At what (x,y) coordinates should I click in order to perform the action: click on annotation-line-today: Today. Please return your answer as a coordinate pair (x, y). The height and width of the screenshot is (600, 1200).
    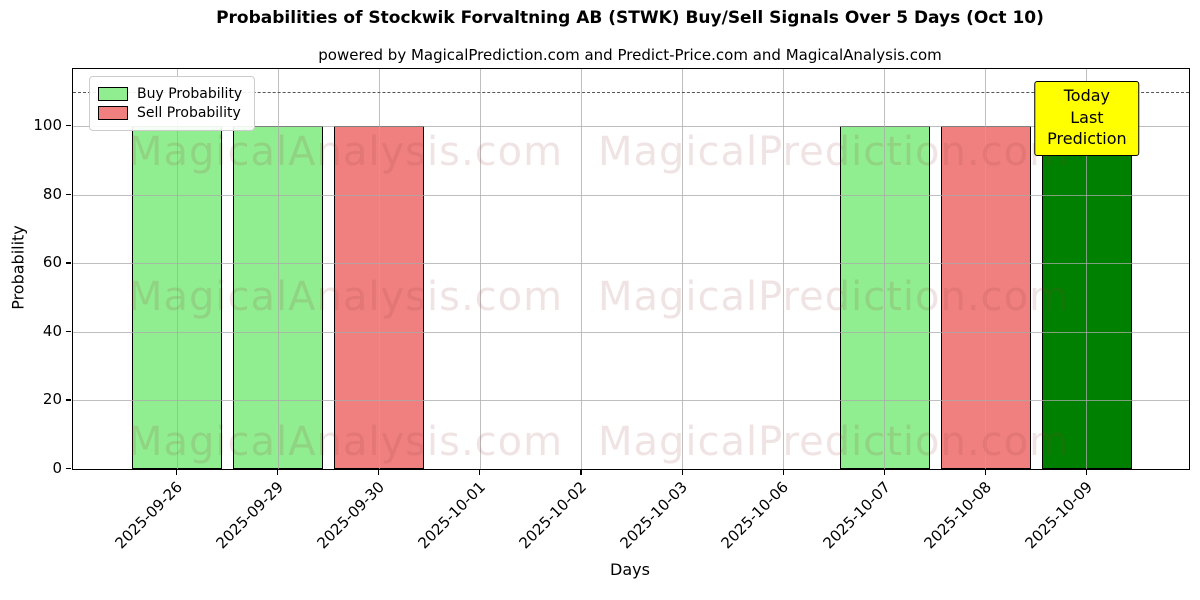
    Looking at the image, I should click on (1087, 95).